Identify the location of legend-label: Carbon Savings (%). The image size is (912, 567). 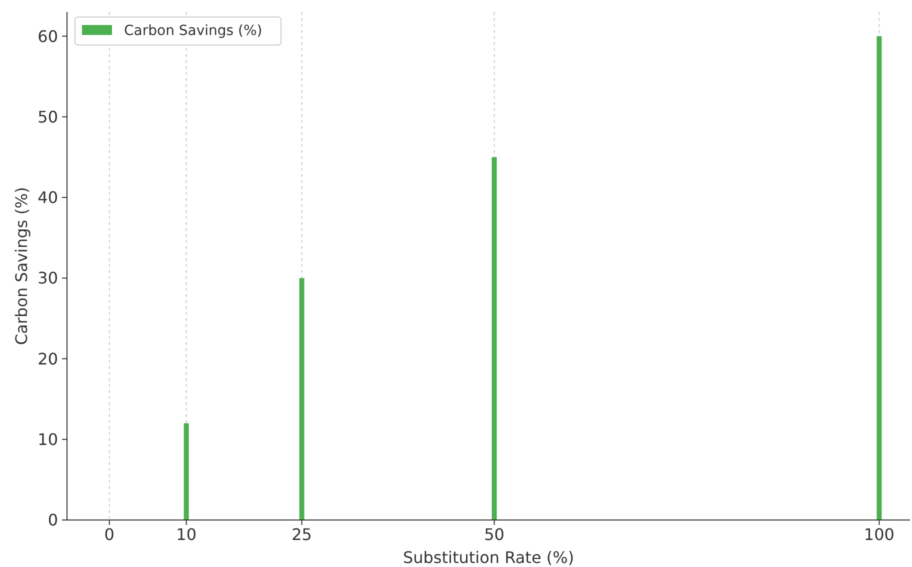
(193, 30).